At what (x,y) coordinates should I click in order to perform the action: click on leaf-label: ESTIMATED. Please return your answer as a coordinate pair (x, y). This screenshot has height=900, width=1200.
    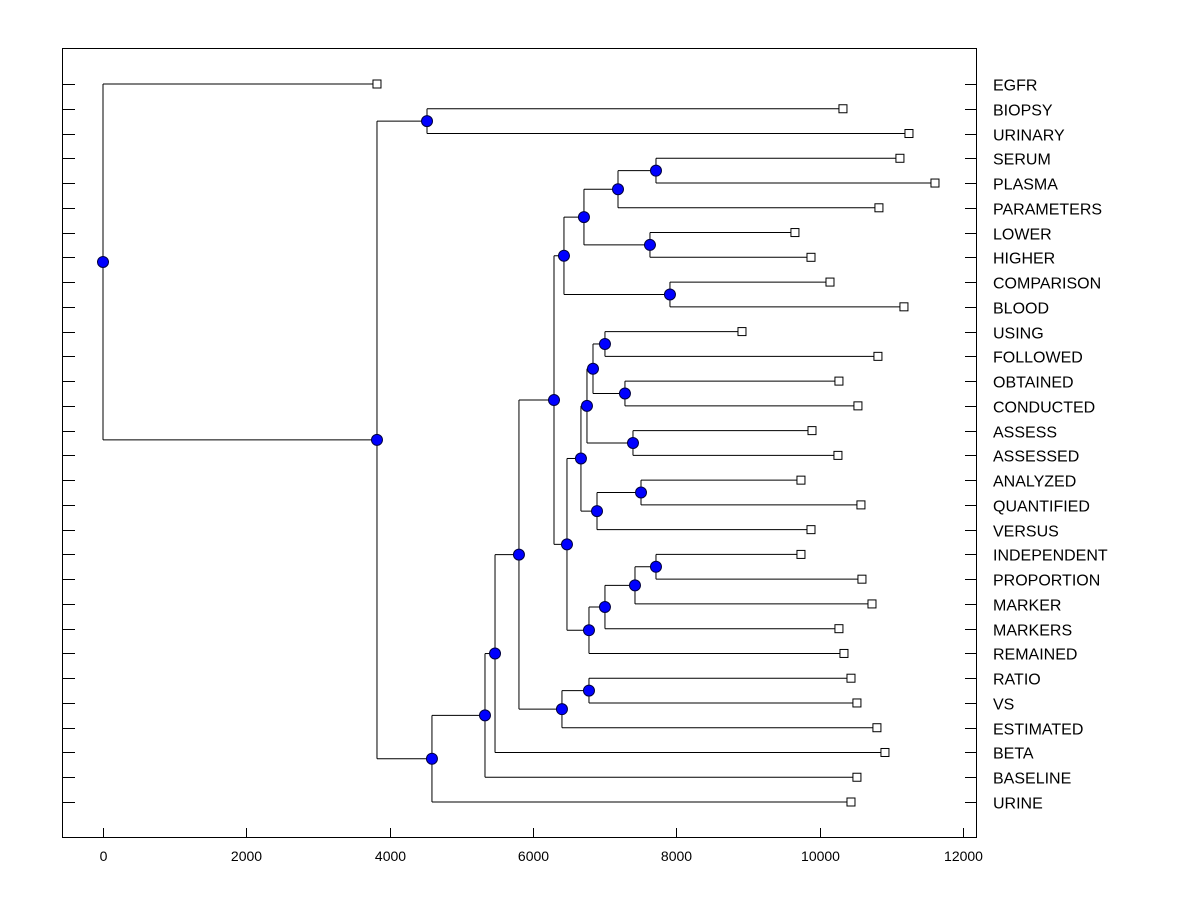
    Looking at the image, I should click on (1038, 730).